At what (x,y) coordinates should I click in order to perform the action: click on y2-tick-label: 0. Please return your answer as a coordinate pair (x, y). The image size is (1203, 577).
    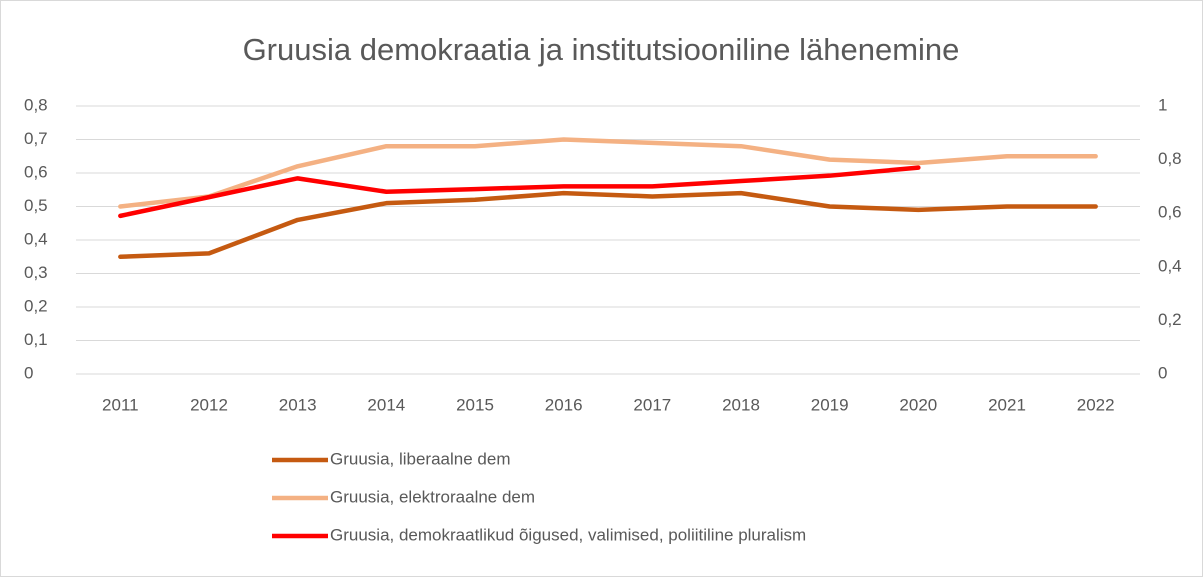
    Looking at the image, I should click on (1162, 372).